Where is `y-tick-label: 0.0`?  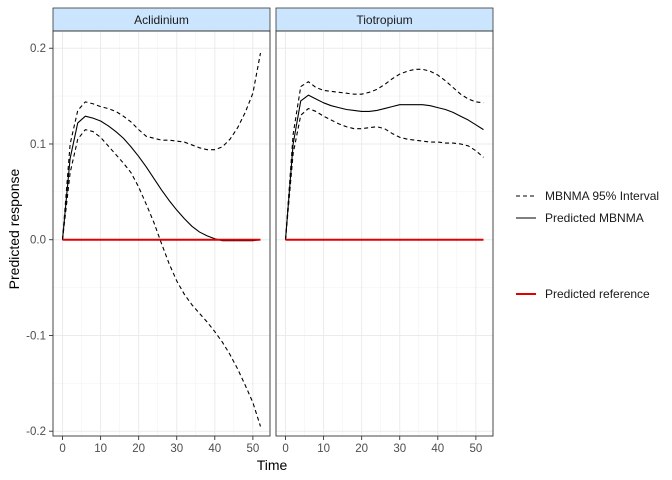
y-tick-label: 0.0 is located at coordinates (38, 241).